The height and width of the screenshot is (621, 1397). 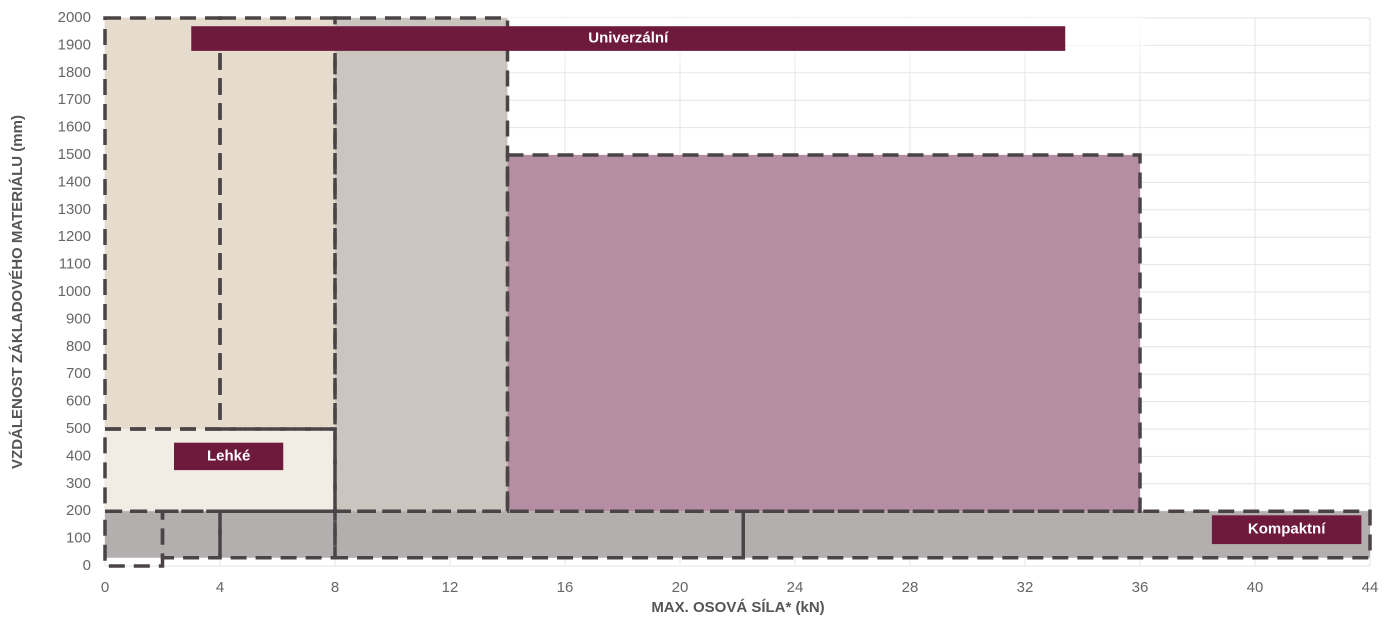 I want to click on y-tick-label: 300, so click(x=78, y=483).